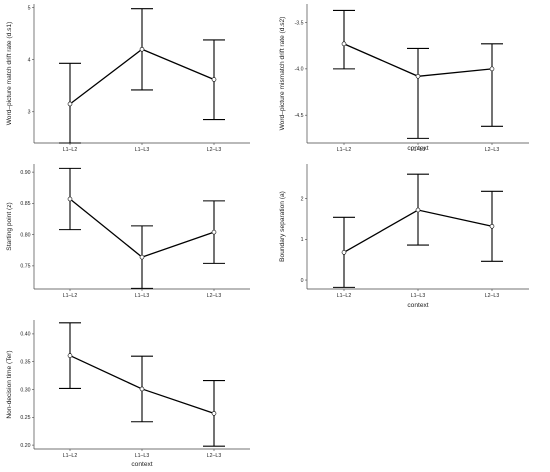 This screenshot has width=550, height=472. I want to click on y-tick-label: -4.0, so click(299, 70).